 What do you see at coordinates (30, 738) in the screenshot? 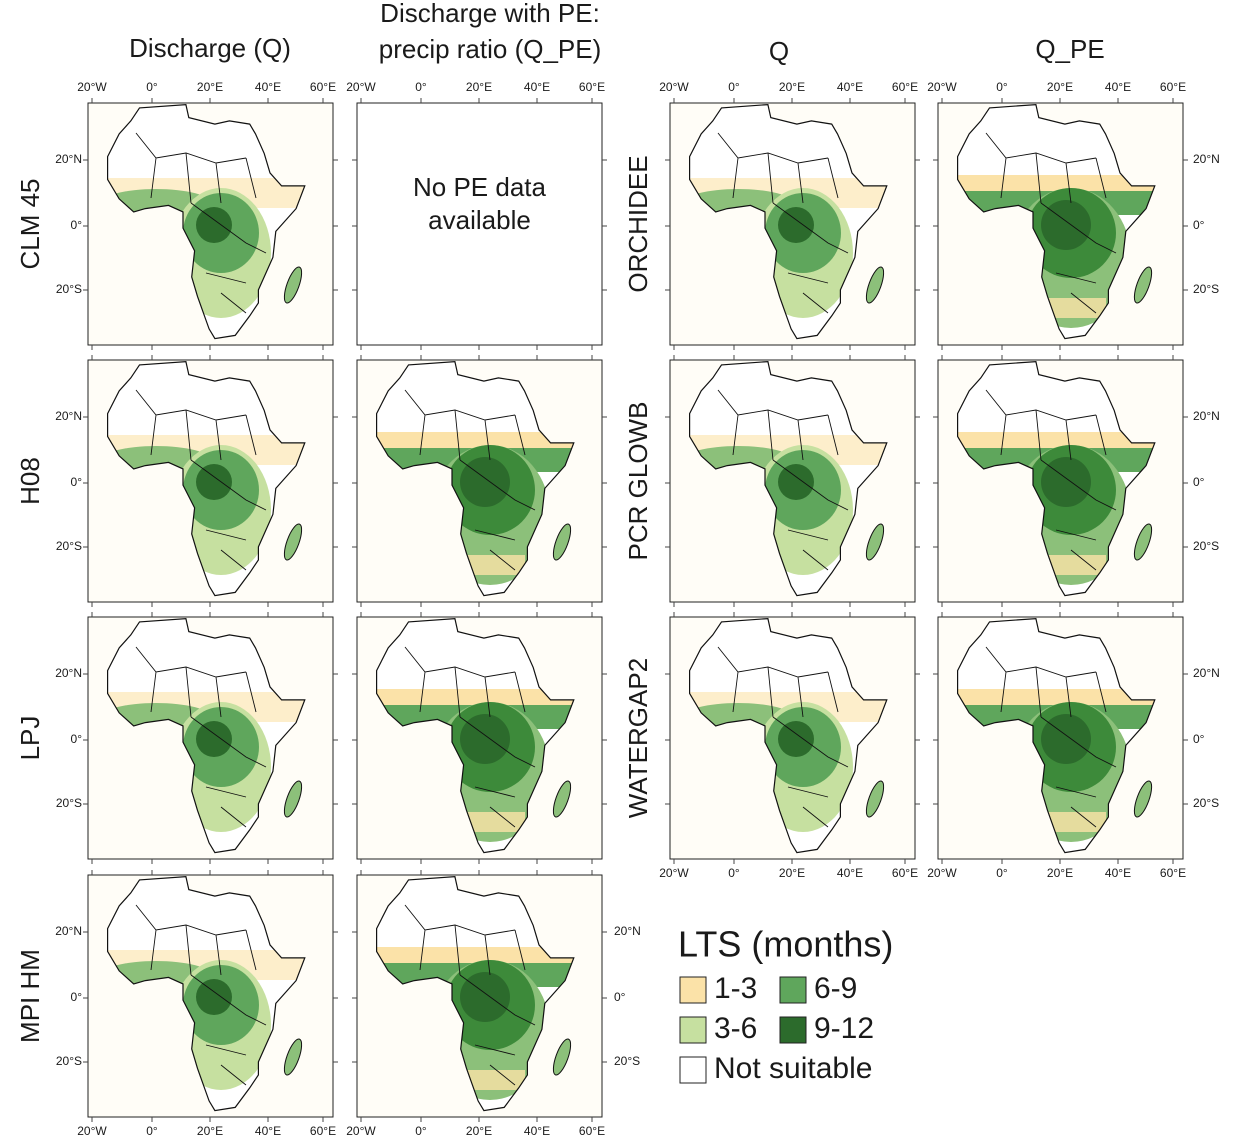
I see `row-label: LPJ` at bounding box center [30, 738].